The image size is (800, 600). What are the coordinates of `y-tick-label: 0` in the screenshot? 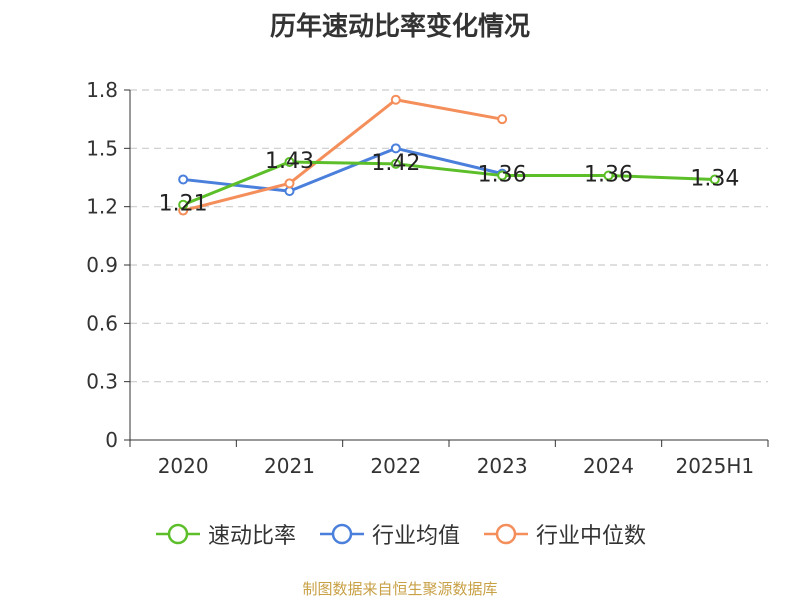 It's located at (111, 440).